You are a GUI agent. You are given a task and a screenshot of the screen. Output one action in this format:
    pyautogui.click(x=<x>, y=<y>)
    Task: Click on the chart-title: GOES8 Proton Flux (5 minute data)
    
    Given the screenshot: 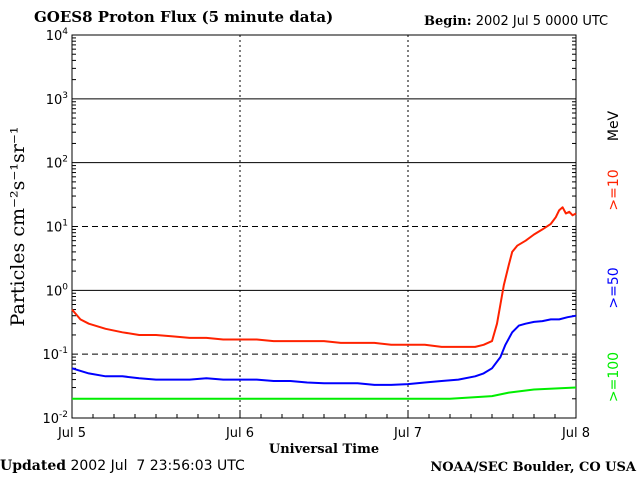 What is the action you would take?
    pyautogui.click(x=184, y=17)
    